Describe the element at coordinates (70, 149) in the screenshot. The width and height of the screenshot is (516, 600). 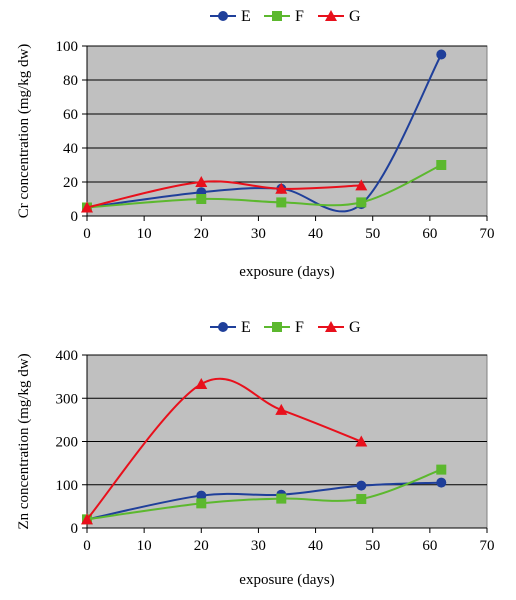
I see `y-tick-label: 40` at that location.